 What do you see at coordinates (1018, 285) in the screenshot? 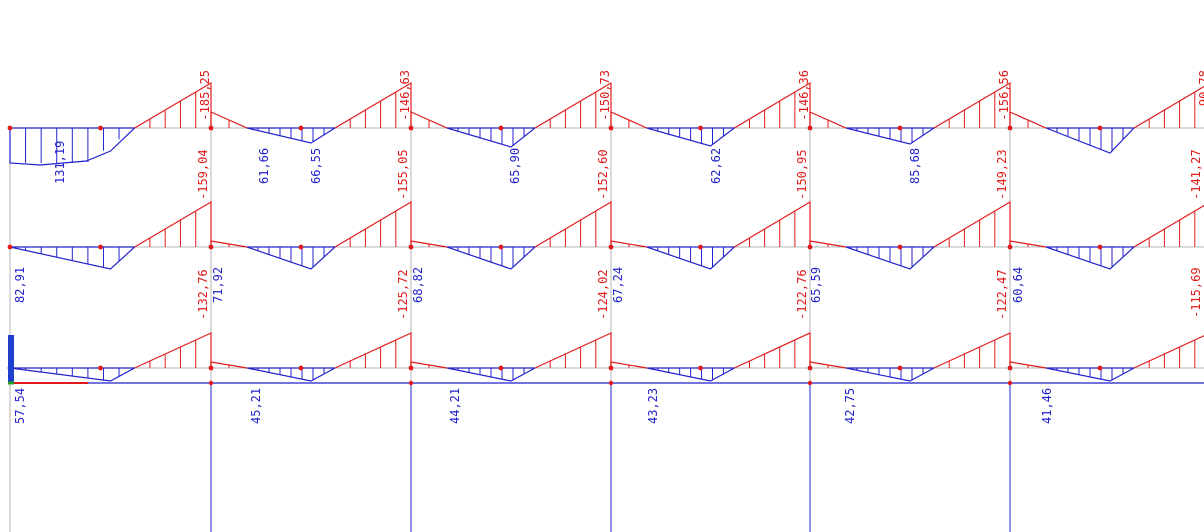
I see `positive-moment-value: 60,64` at bounding box center [1018, 285].